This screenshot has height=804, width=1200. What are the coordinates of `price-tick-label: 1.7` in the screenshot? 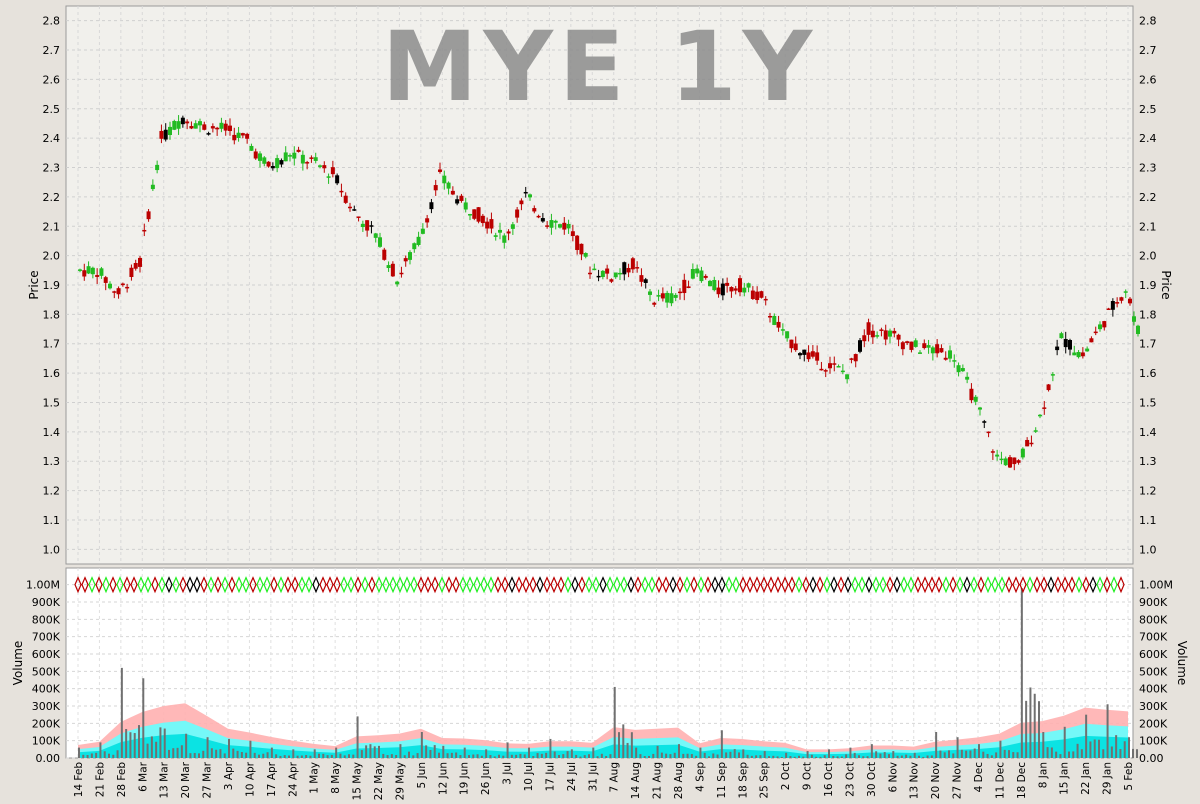 It's located at (52, 344).